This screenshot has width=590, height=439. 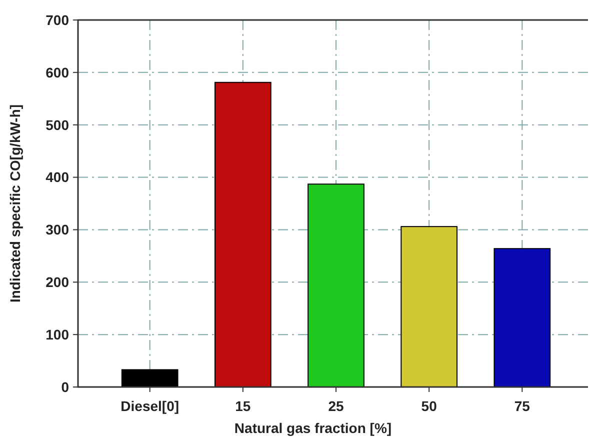 What do you see at coordinates (429, 406) in the screenshot?
I see `x-tick-label: 50` at bounding box center [429, 406].